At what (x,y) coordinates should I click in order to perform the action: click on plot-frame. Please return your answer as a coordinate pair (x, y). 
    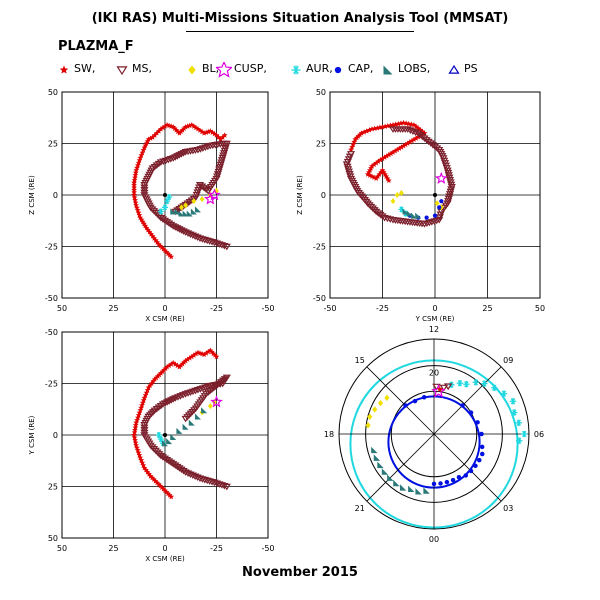
    Looking at the image, I should click on (165, 435).